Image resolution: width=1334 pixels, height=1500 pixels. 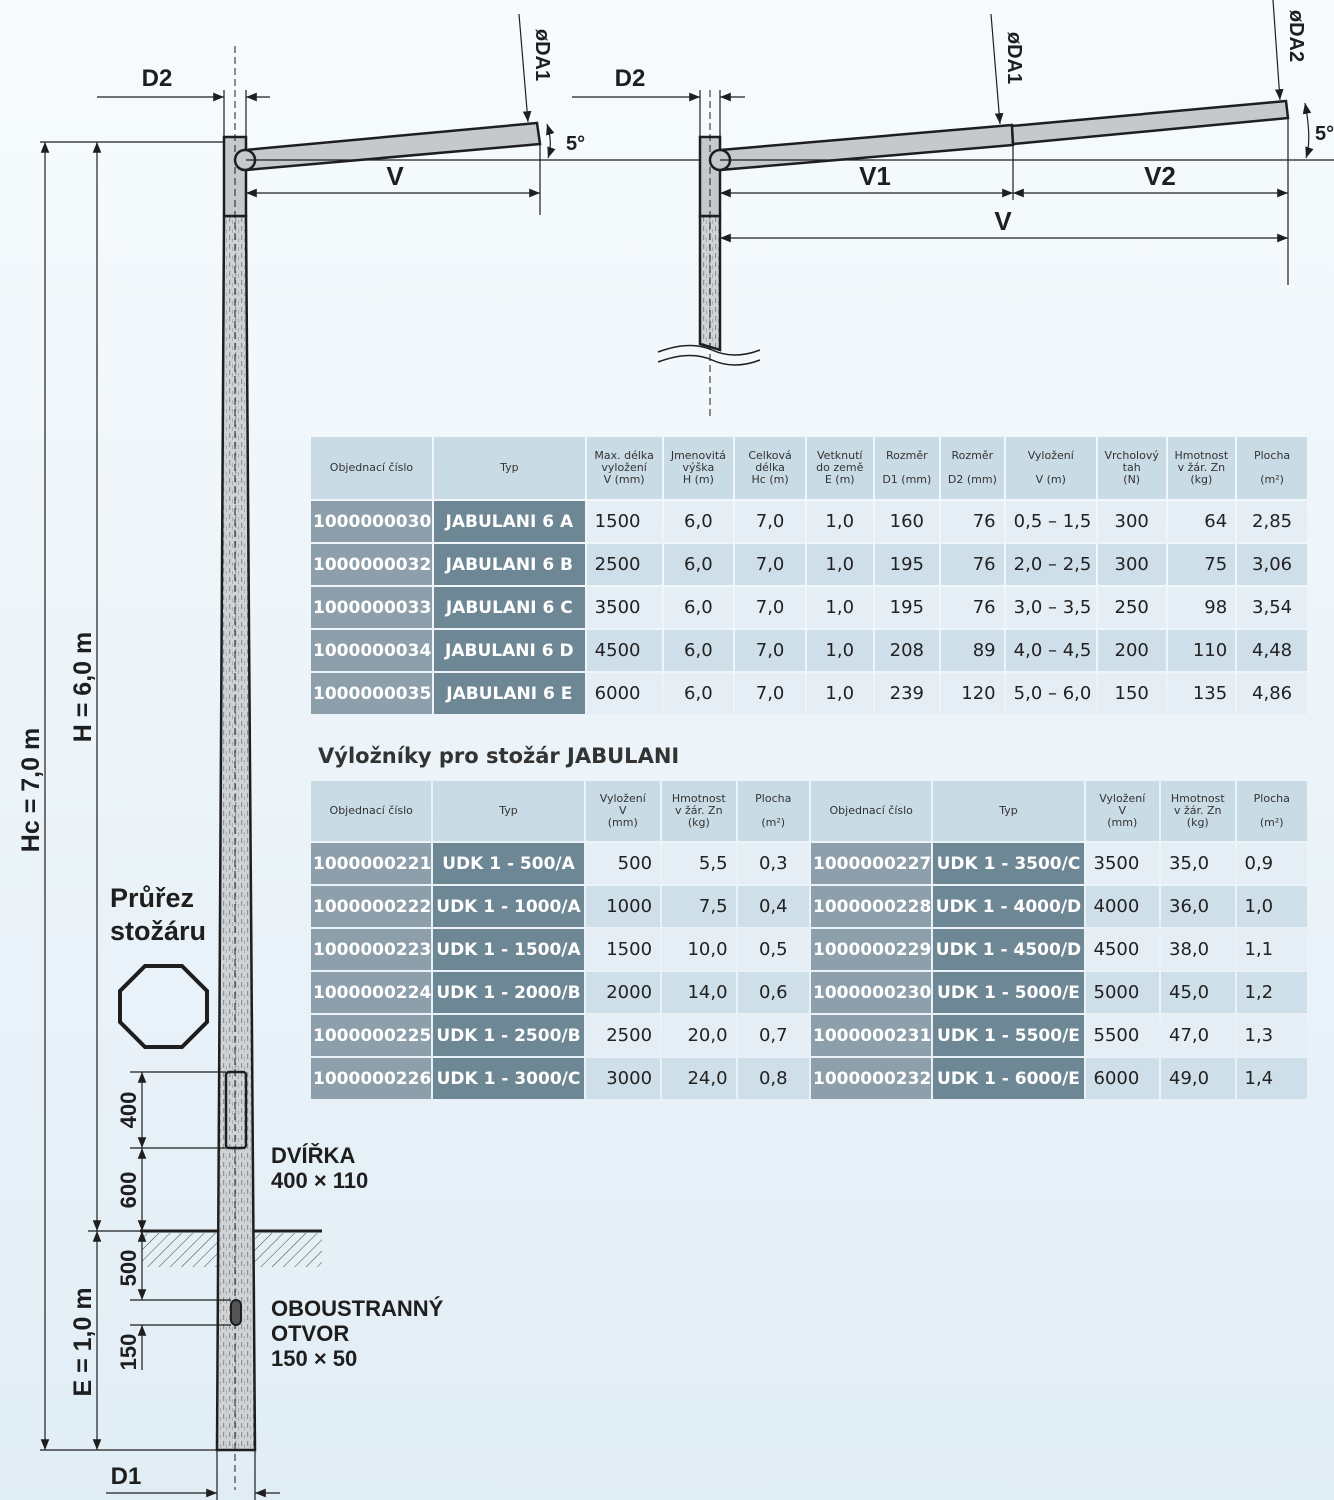 I want to click on masts-table-cell: 3500, so click(x=624, y=607).